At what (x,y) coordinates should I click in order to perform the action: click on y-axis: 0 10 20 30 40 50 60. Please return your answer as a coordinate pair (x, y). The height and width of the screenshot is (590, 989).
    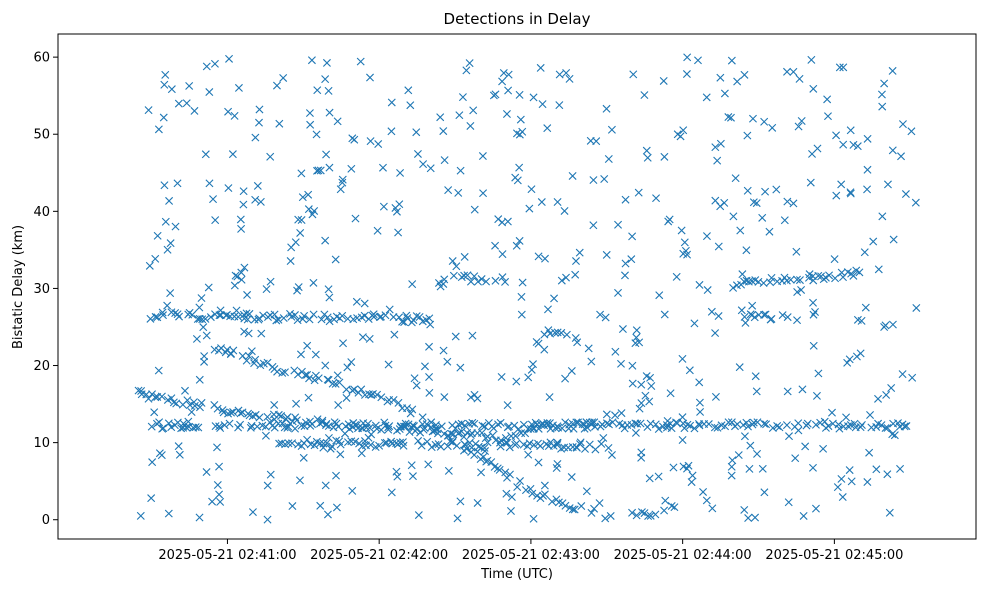
    Looking at the image, I should click on (45, 289).